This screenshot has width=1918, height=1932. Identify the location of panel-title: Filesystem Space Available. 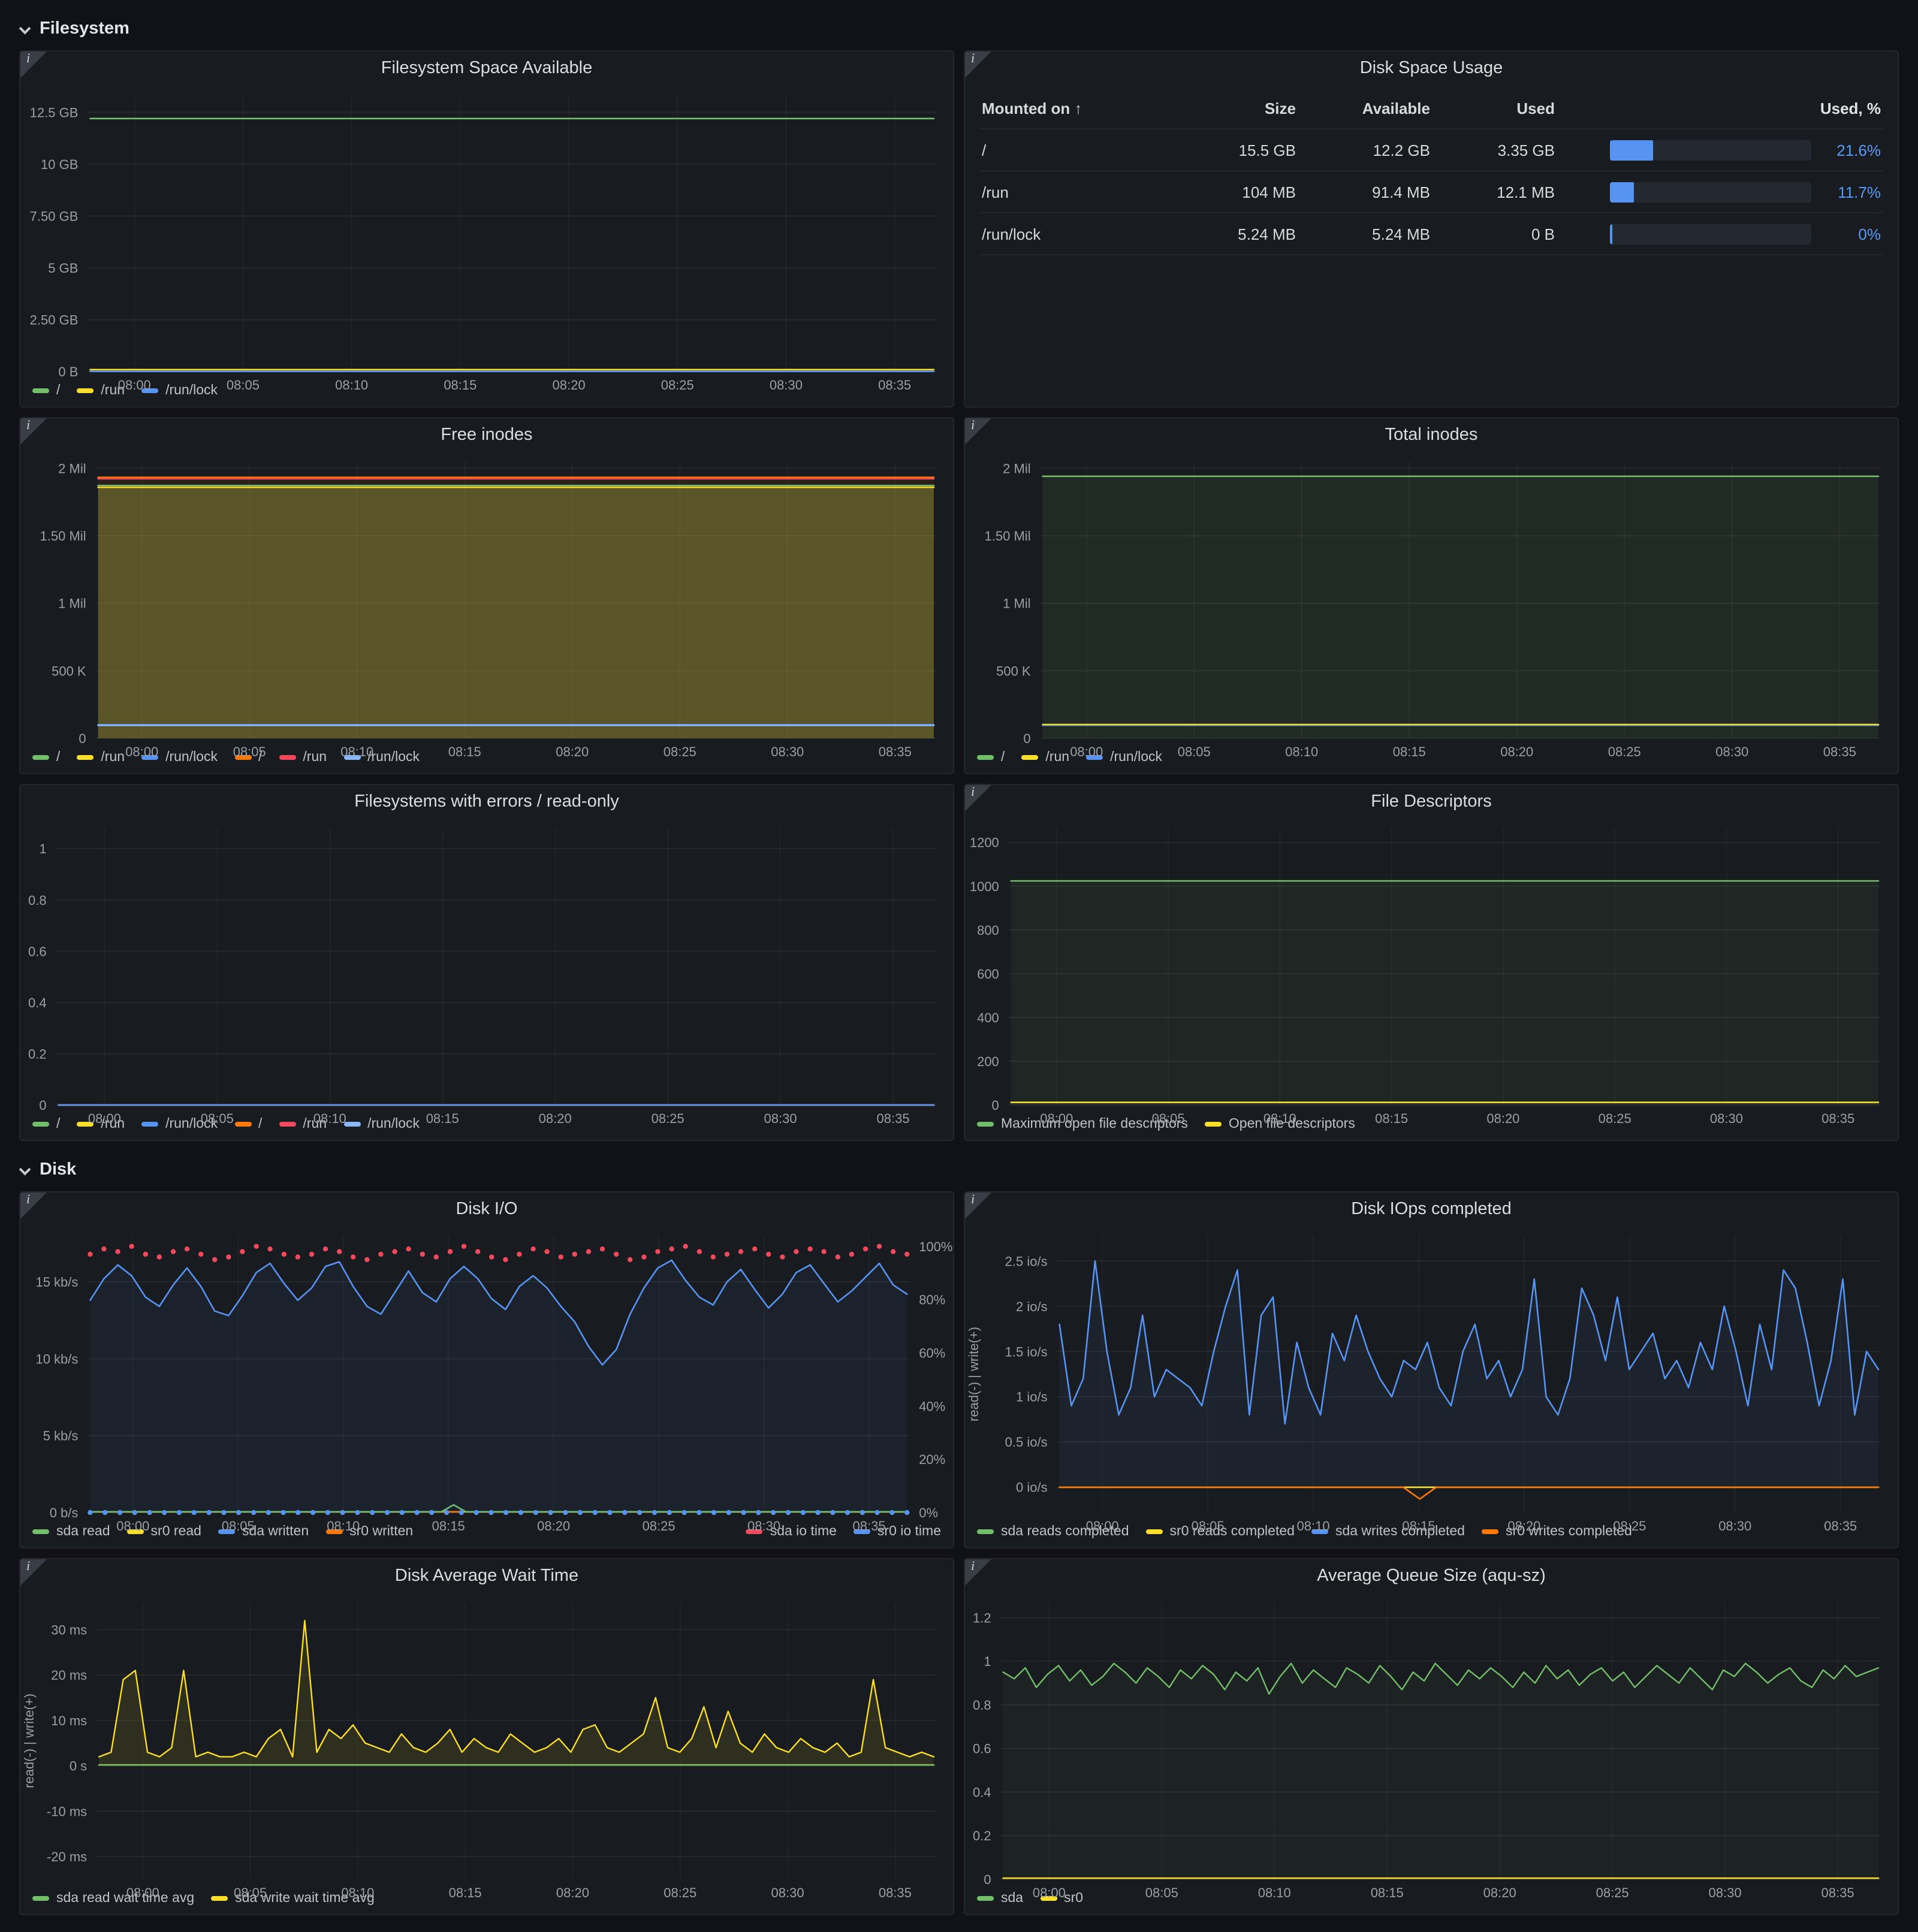
(487, 68).